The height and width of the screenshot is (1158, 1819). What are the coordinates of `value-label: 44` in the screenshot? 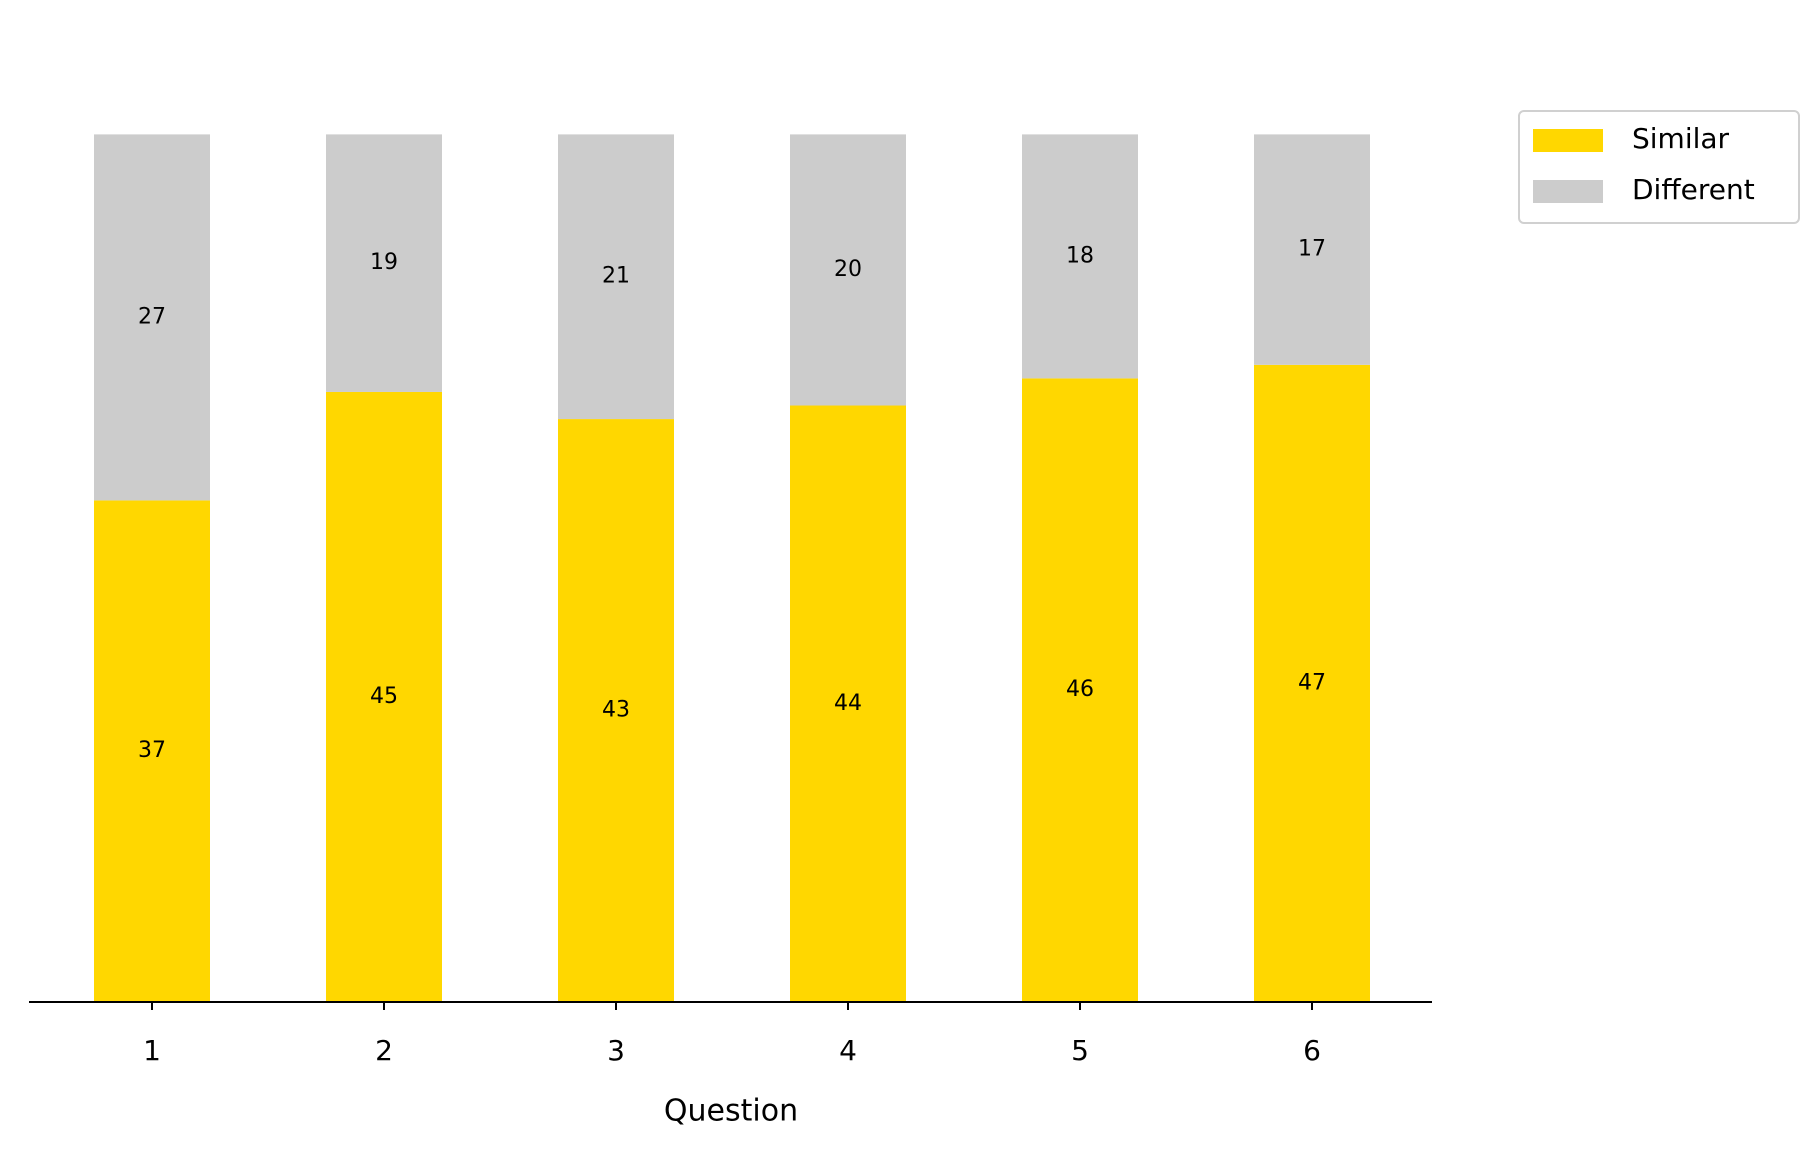 It's located at (848, 703).